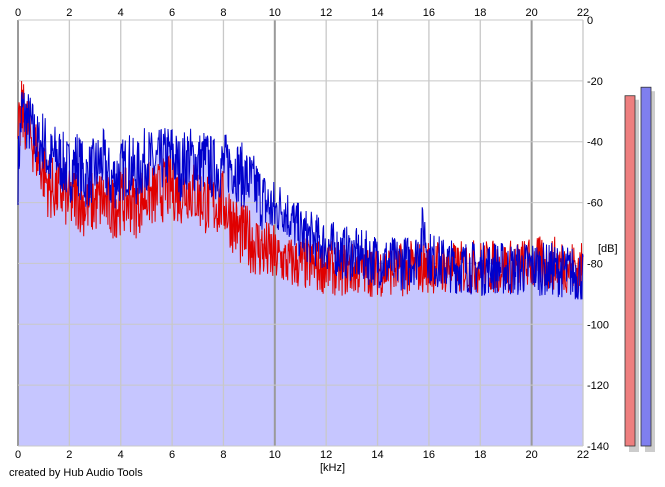 The width and height of the screenshot is (665, 487). I want to click on x-tick-label-top: 4, so click(121, 13).